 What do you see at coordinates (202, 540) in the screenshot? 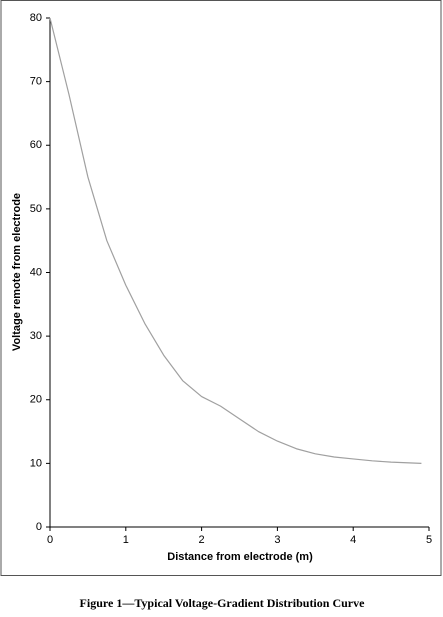
I see `x-tick-label: 2` at bounding box center [202, 540].